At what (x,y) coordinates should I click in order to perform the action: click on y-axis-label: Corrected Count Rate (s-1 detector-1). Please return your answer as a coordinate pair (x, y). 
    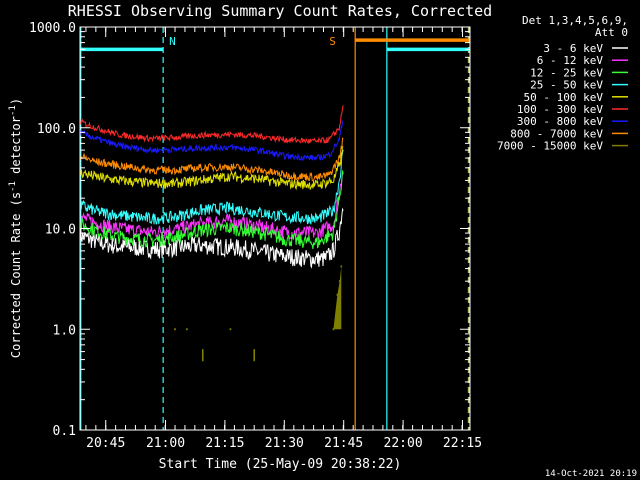
    Looking at the image, I should click on (15, 228).